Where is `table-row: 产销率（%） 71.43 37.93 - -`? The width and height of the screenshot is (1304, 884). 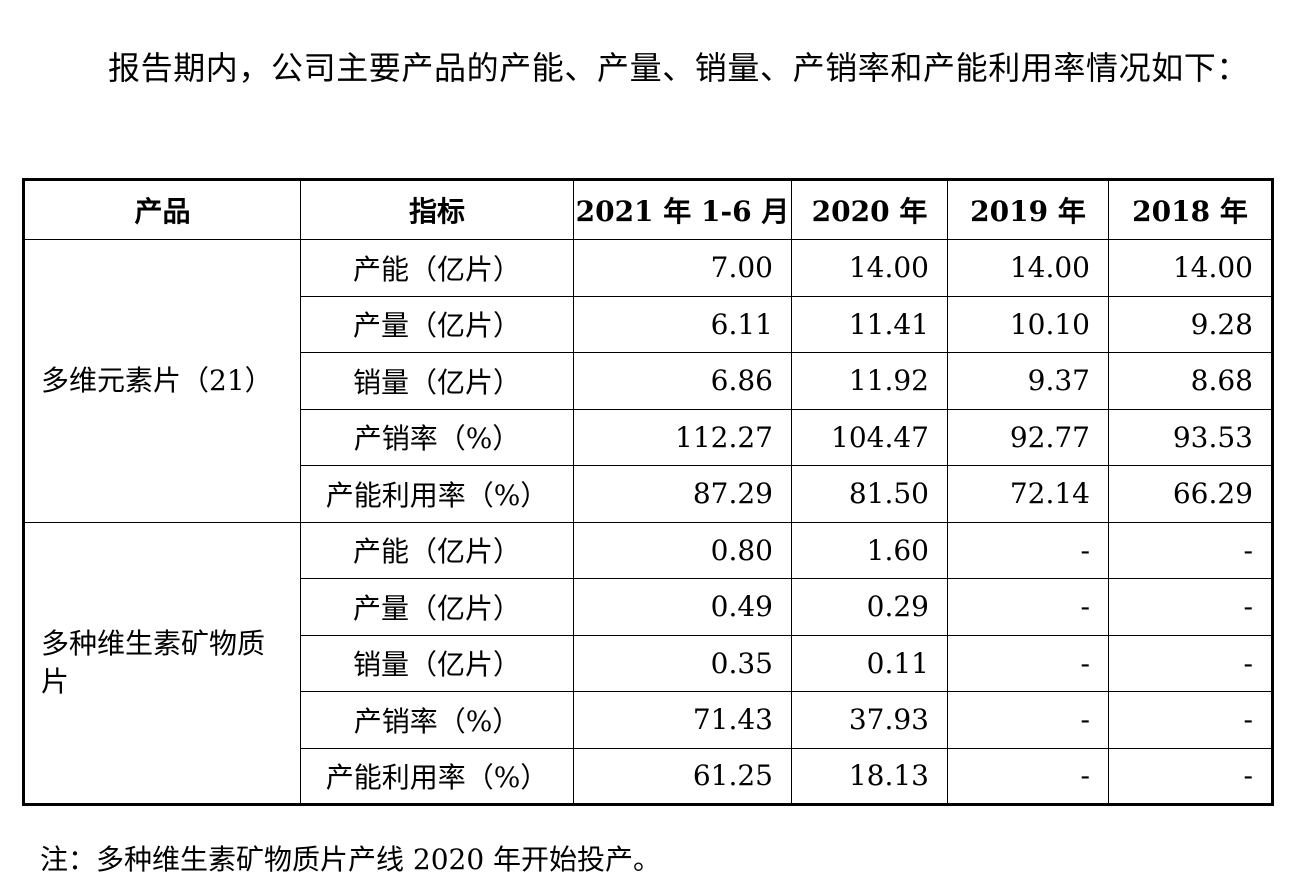 table-row: 产销率（%） 71.43 37.93 - - is located at coordinates (648, 720).